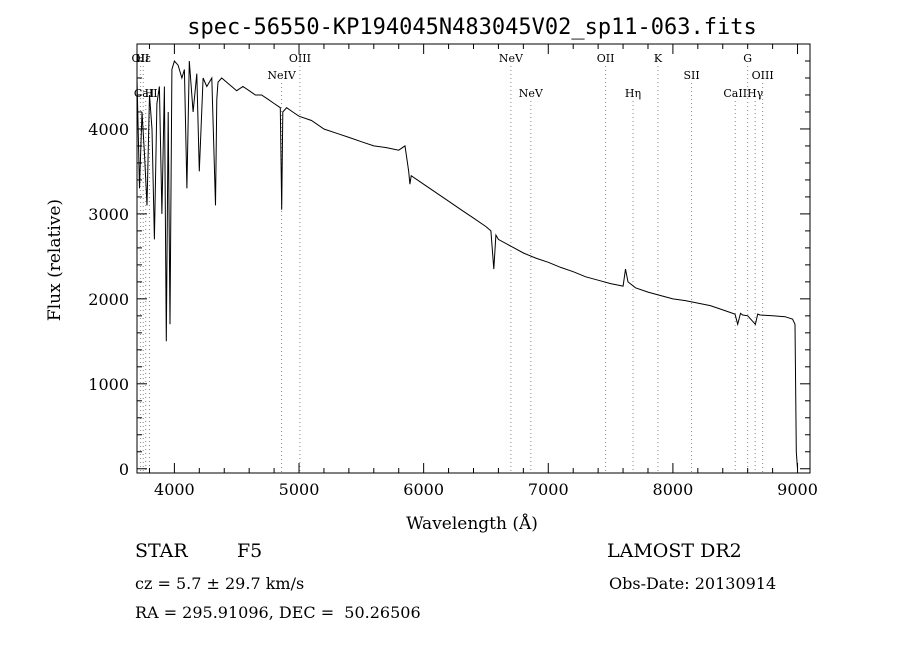 The image size is (900, 650). Describe the element at coordinates (673, 489) in the screenshot. I see `x-tick-label: 8000` at that location.